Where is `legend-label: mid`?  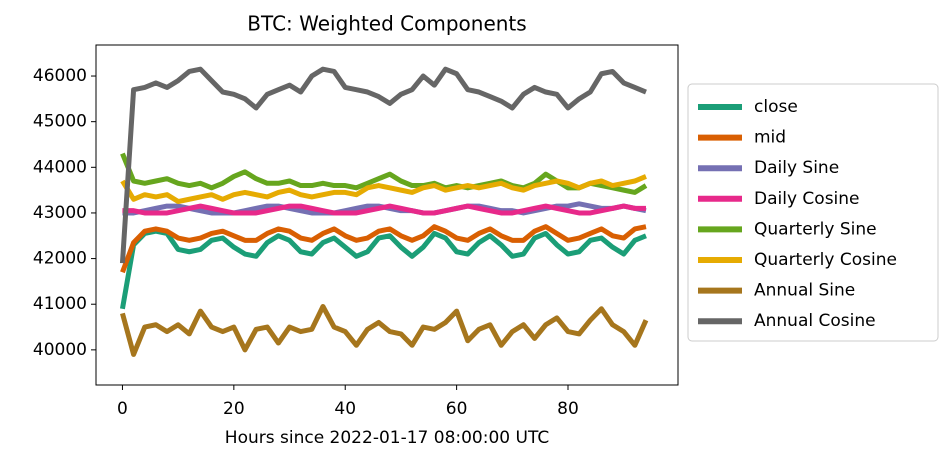 legend-label: mid is located at coordinates (770, 138).